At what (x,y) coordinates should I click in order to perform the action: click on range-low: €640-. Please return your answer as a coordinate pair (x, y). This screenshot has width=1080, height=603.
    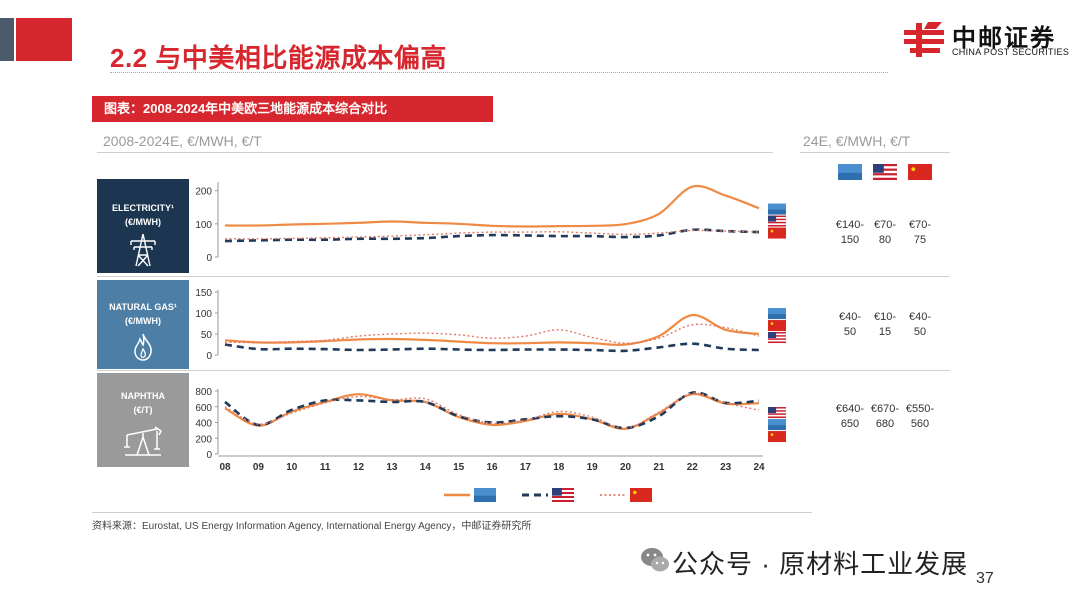
    Looking at the image, I should click on (850, 409).